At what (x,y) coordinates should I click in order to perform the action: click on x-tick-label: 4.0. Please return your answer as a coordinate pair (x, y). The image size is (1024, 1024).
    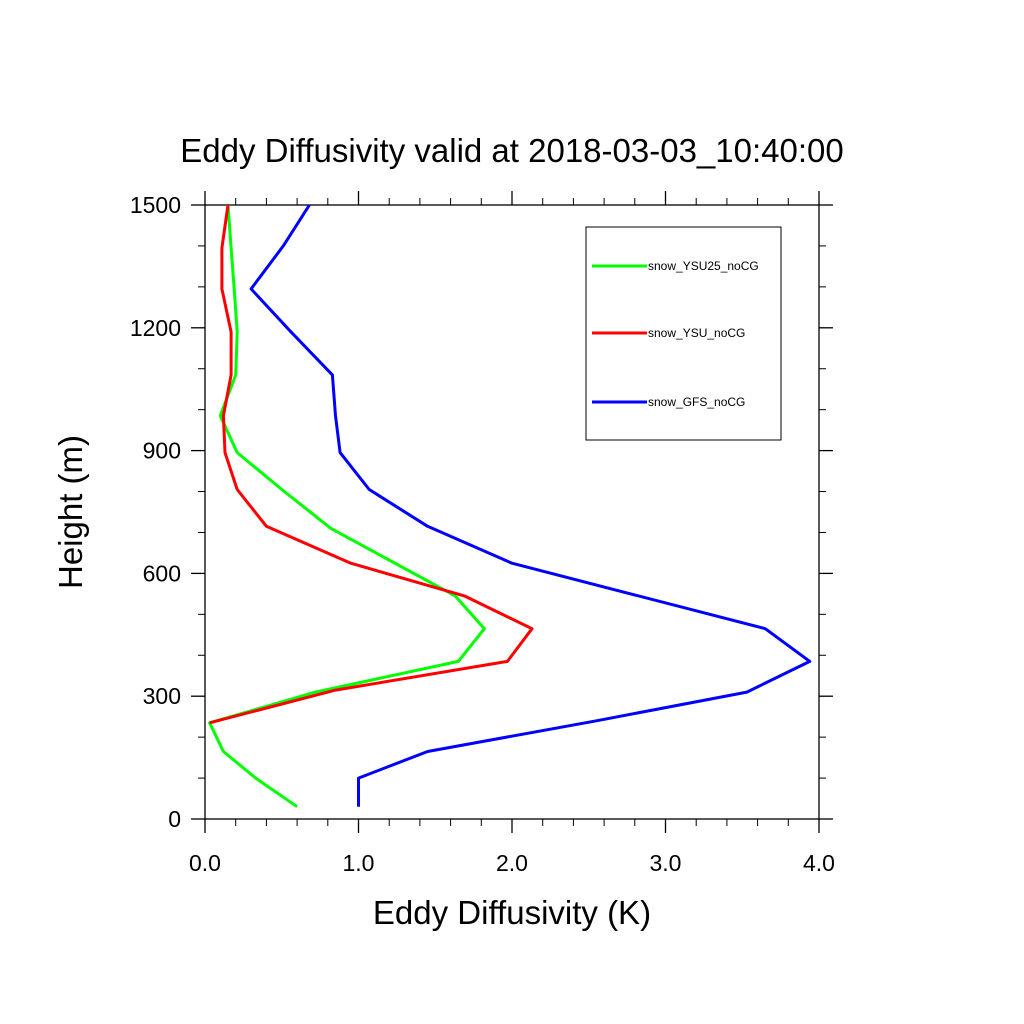
    Looking at the image, I should click on (819, 863).